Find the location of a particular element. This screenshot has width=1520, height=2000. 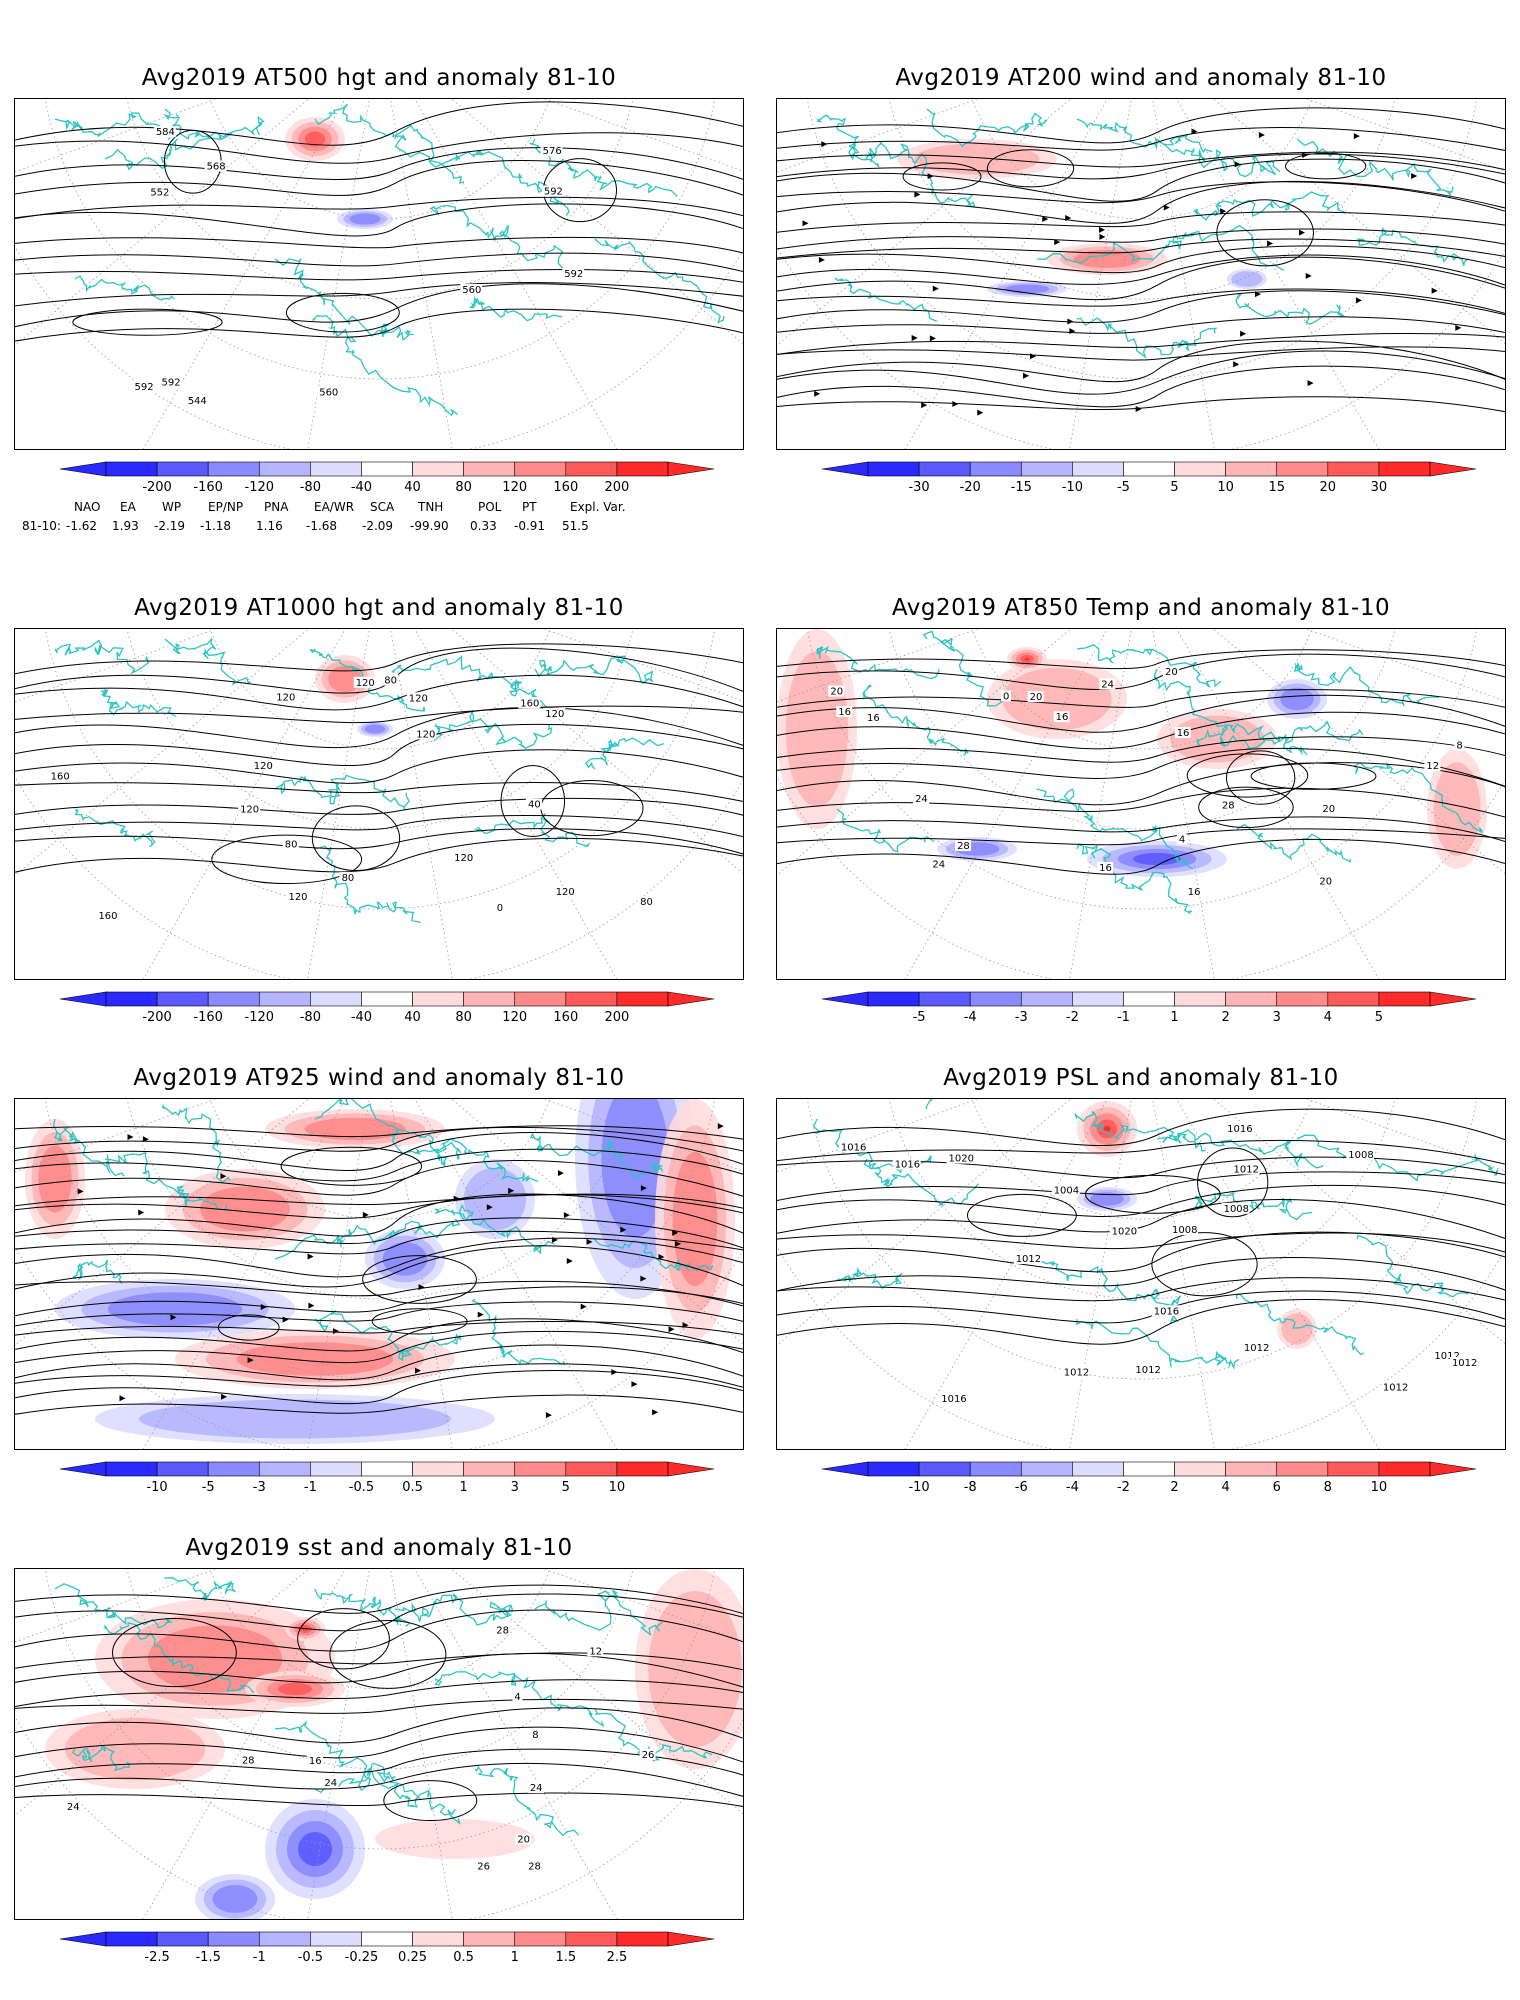

teleconnection-value: -1.62 is located at coordinates (82, 526).